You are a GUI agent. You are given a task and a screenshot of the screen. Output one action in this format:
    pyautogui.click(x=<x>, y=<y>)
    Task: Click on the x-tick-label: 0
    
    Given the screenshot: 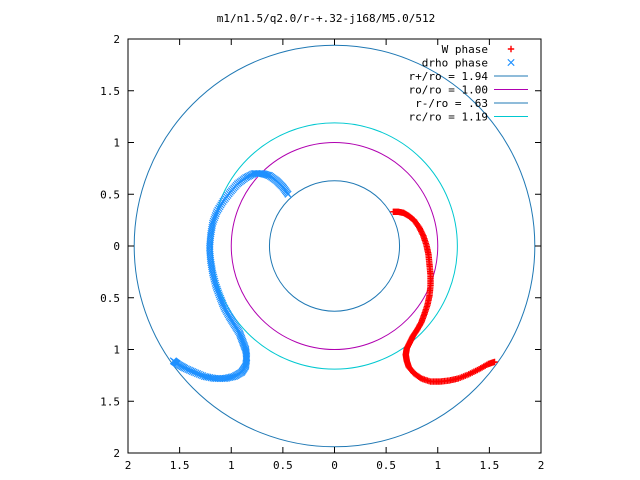 What is the action you would take?
    pyautogui.click(x=334, y=465)
    